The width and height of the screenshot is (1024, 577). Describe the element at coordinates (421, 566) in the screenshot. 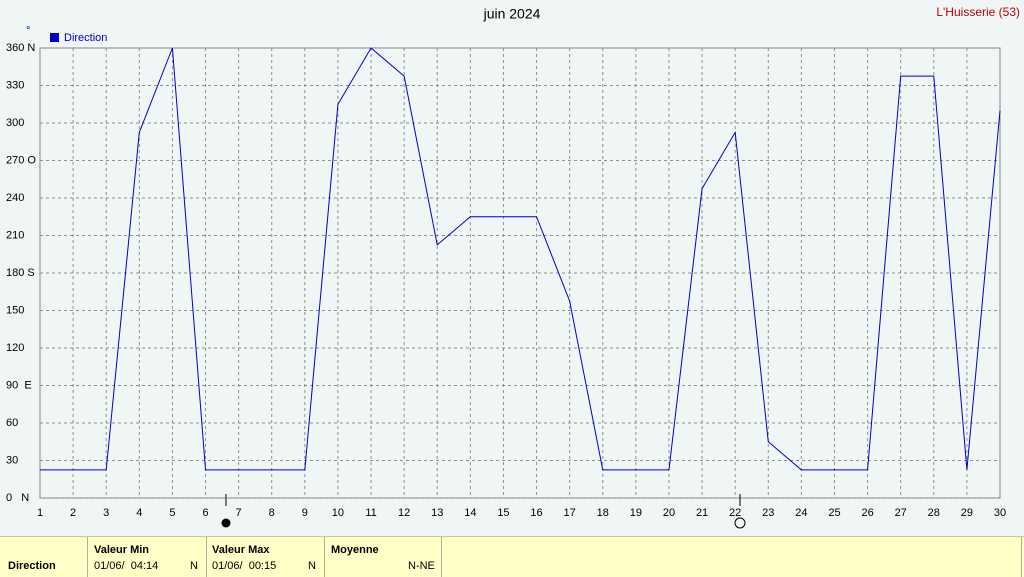

I see `cell: N-NE` at that location.